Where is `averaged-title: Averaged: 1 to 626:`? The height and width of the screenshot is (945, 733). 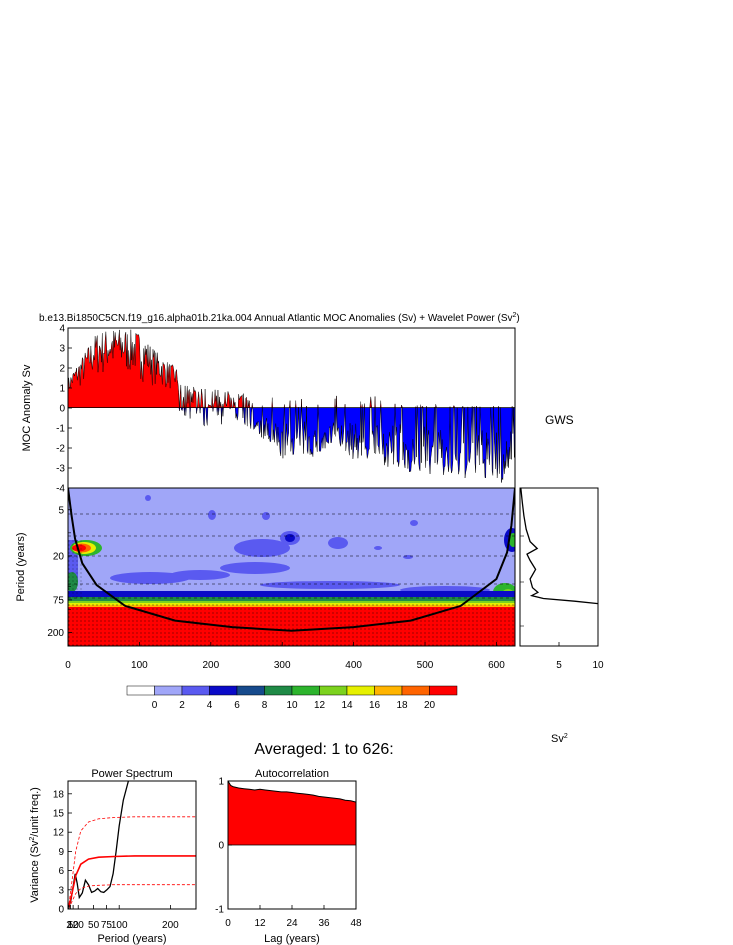 averaged-title: Averaged: 1 to 626: is located at coordinates (323, 749).